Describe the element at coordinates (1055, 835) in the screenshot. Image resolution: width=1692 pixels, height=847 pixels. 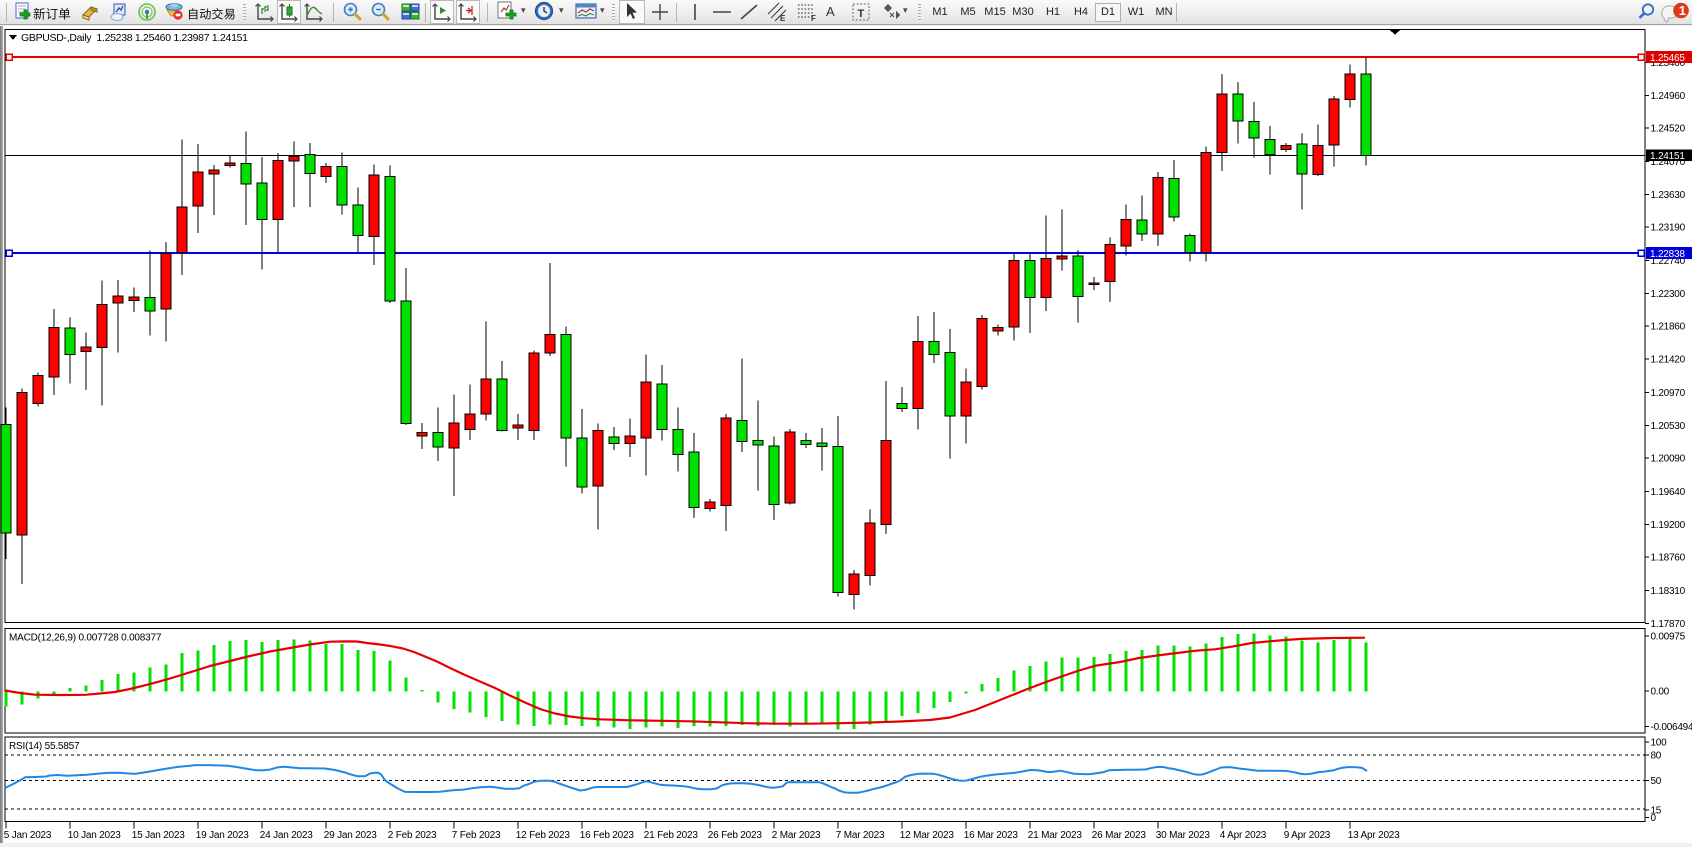
I see `svg-text: 21 Mar 2023` at that location.